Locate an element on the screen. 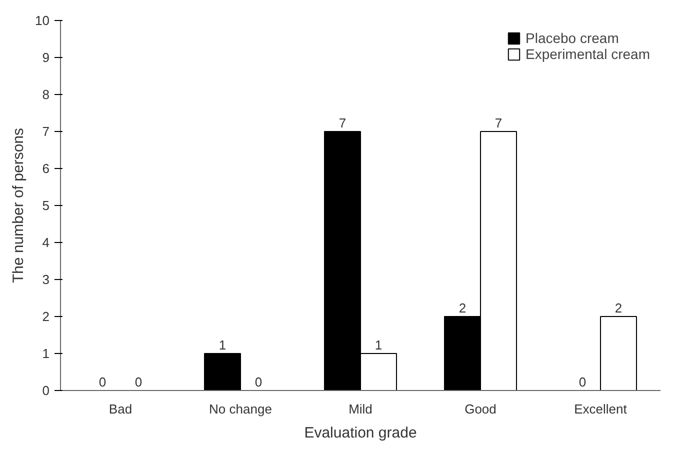 This screenshot has height=455, width=688. legend-label: Placebo cream is located at coordinates (572, 38).